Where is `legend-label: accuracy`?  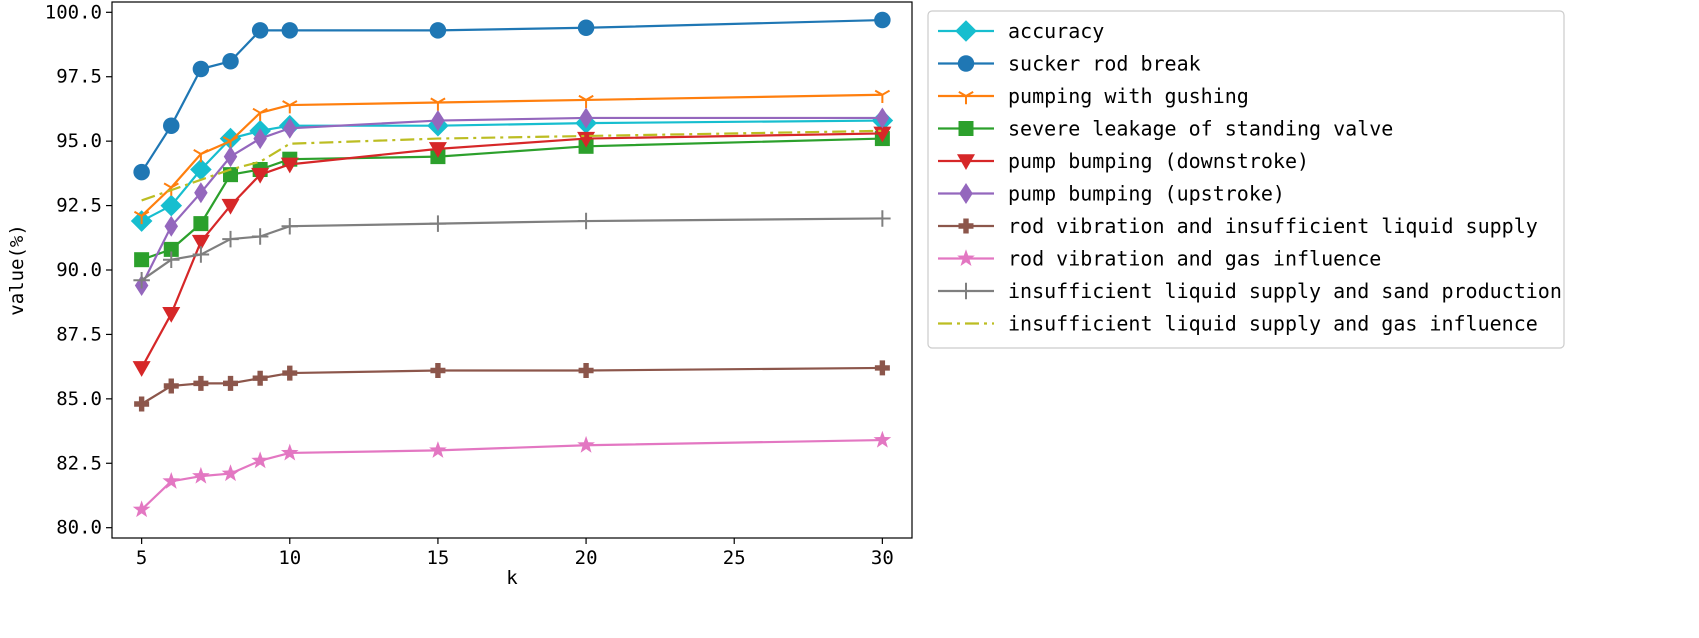 legend-label: accuracy is located at coordinates (1056, 31).